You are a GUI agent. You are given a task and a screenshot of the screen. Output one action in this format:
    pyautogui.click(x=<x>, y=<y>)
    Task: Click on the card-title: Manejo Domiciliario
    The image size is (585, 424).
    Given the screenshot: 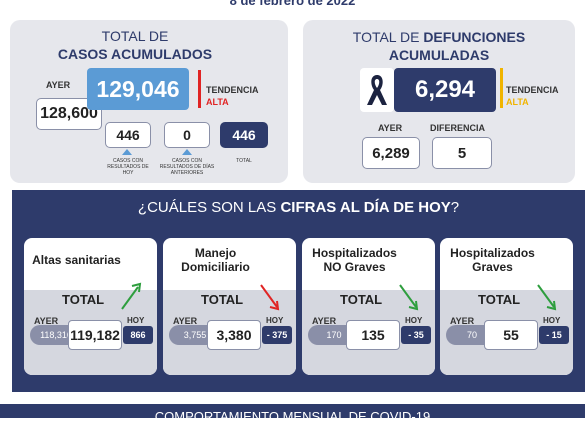 What is the action you would take?
    pyautogui.click(x=215, y=260)
    